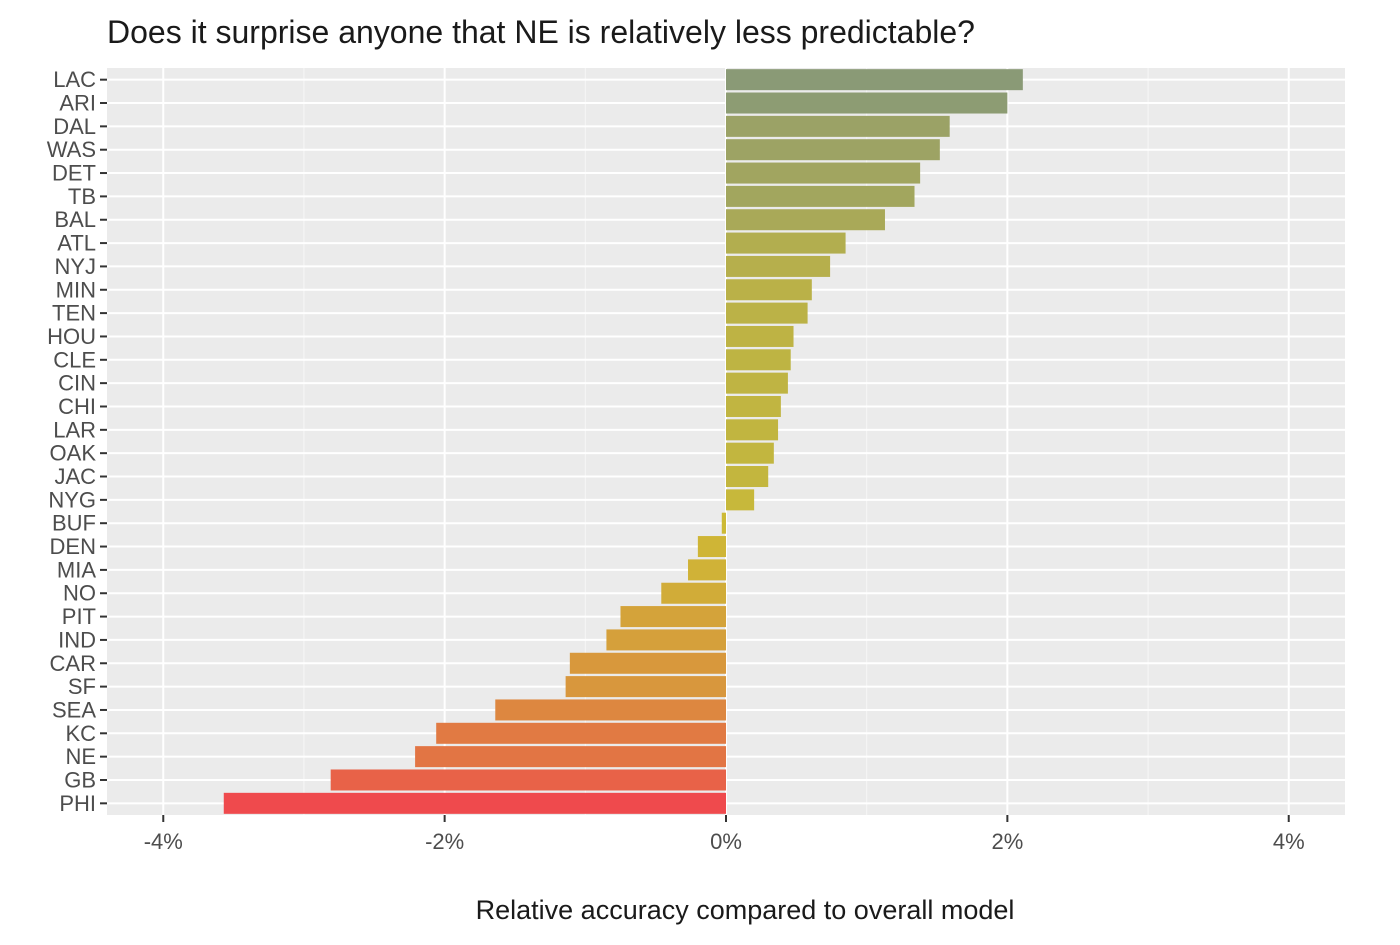 The height and width of the screenshot is (945, 1400). What do you see at coordinates (79, 616) in the screenshot?
I see `y-tick-label: PIT` at bounding box center [79, 616].